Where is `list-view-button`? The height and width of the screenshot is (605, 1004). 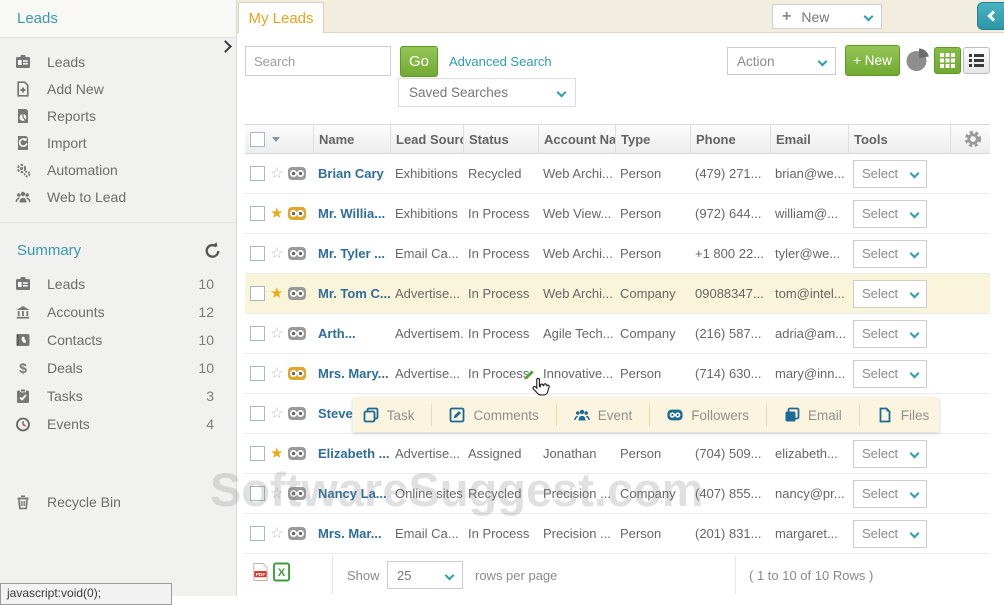
list-view-button is located at coordinates (976, 60).